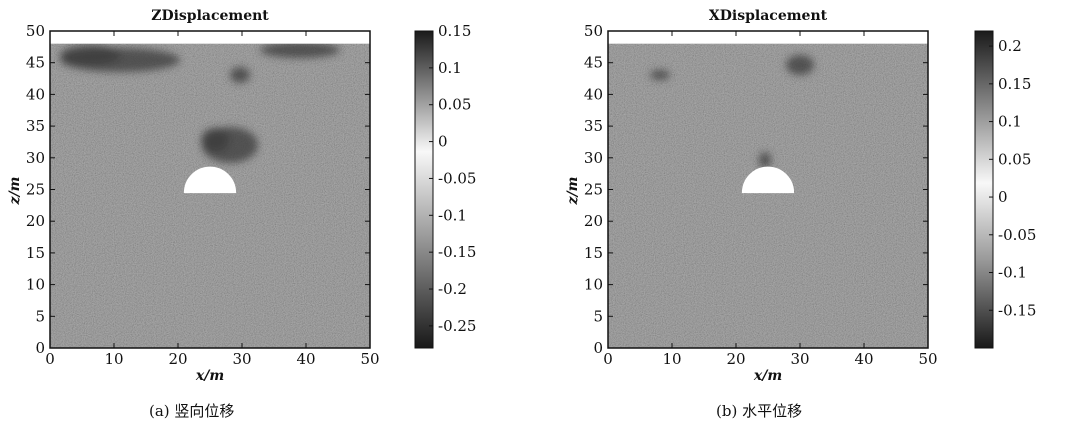 The width and height of the screenshot is (1080, 426). Describe the element at coordinates (759, 411) in the screenshot. I see `caption-b: (b) 水平位移` at that location.